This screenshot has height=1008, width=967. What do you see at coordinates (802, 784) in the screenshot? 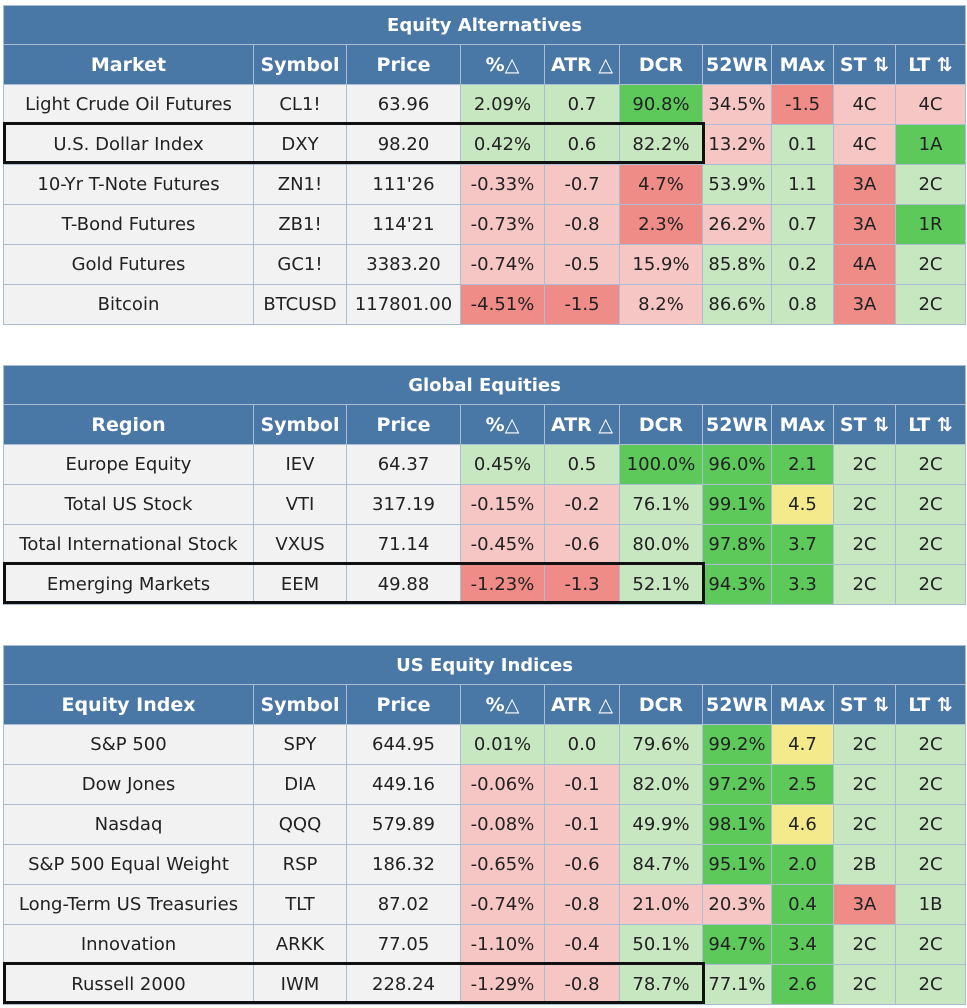
I see `cell-max: 2.5` at bounding box center [802, 784].